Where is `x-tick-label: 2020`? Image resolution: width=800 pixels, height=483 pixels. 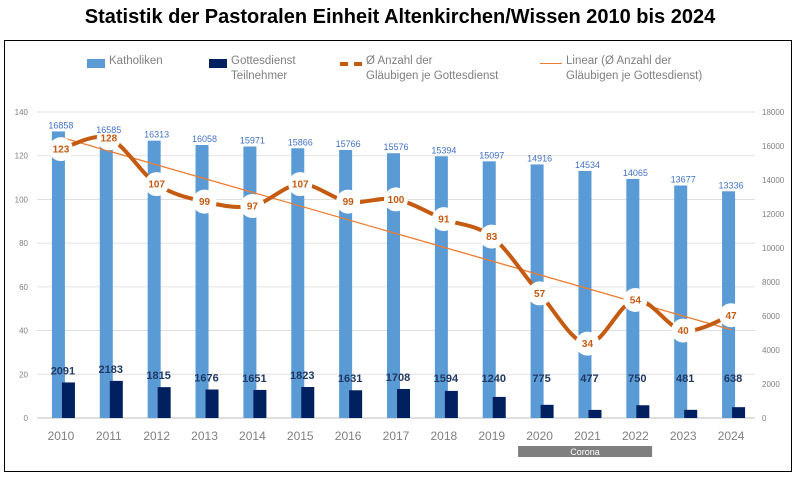
x-tick-label: 2020 is located at coordinates (539, 436).